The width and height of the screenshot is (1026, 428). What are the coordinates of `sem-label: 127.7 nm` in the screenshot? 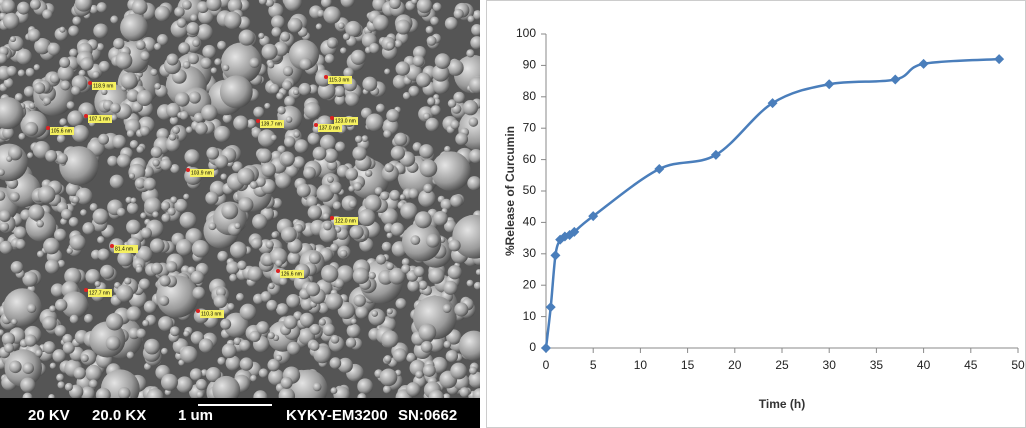 It's located at (99, 293).